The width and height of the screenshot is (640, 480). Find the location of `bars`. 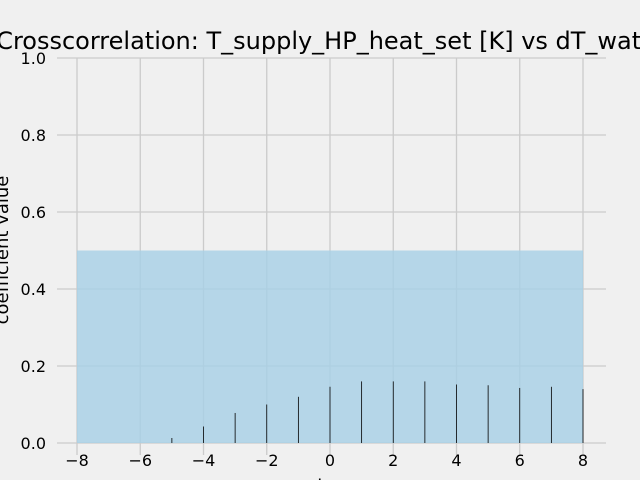

bars is located at coordinates (377, 412).